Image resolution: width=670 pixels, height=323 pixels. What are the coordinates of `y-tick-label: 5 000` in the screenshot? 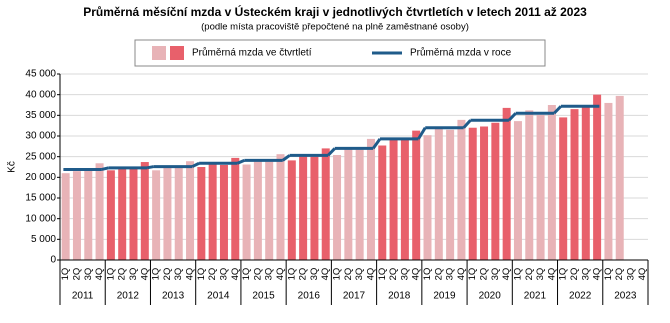 It's located at (43, 239).